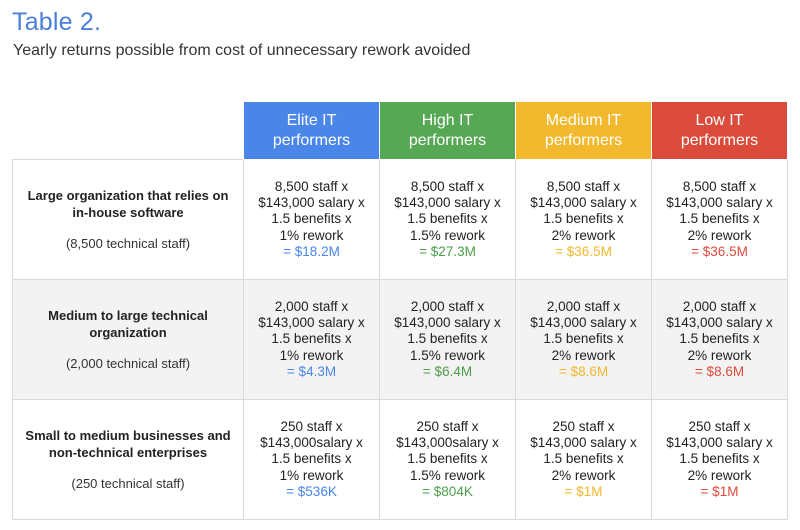  What do you see at coordinates (128, 243) in the screenshot?
I see `row-staff-count: (8,500 technical staff)` at bounding box center [128, 243].